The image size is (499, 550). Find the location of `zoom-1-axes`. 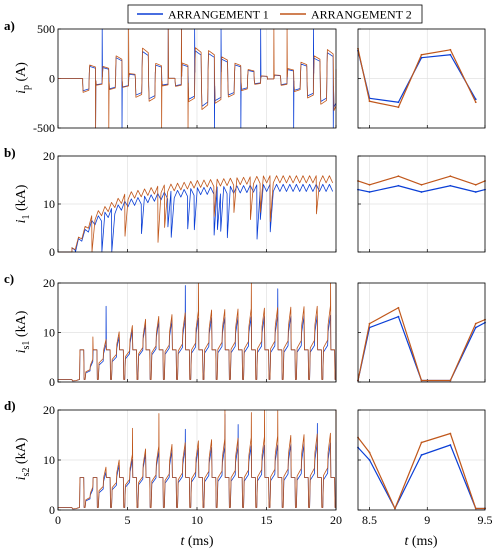

zoom-1-axes is located at coordinates (422, 204).